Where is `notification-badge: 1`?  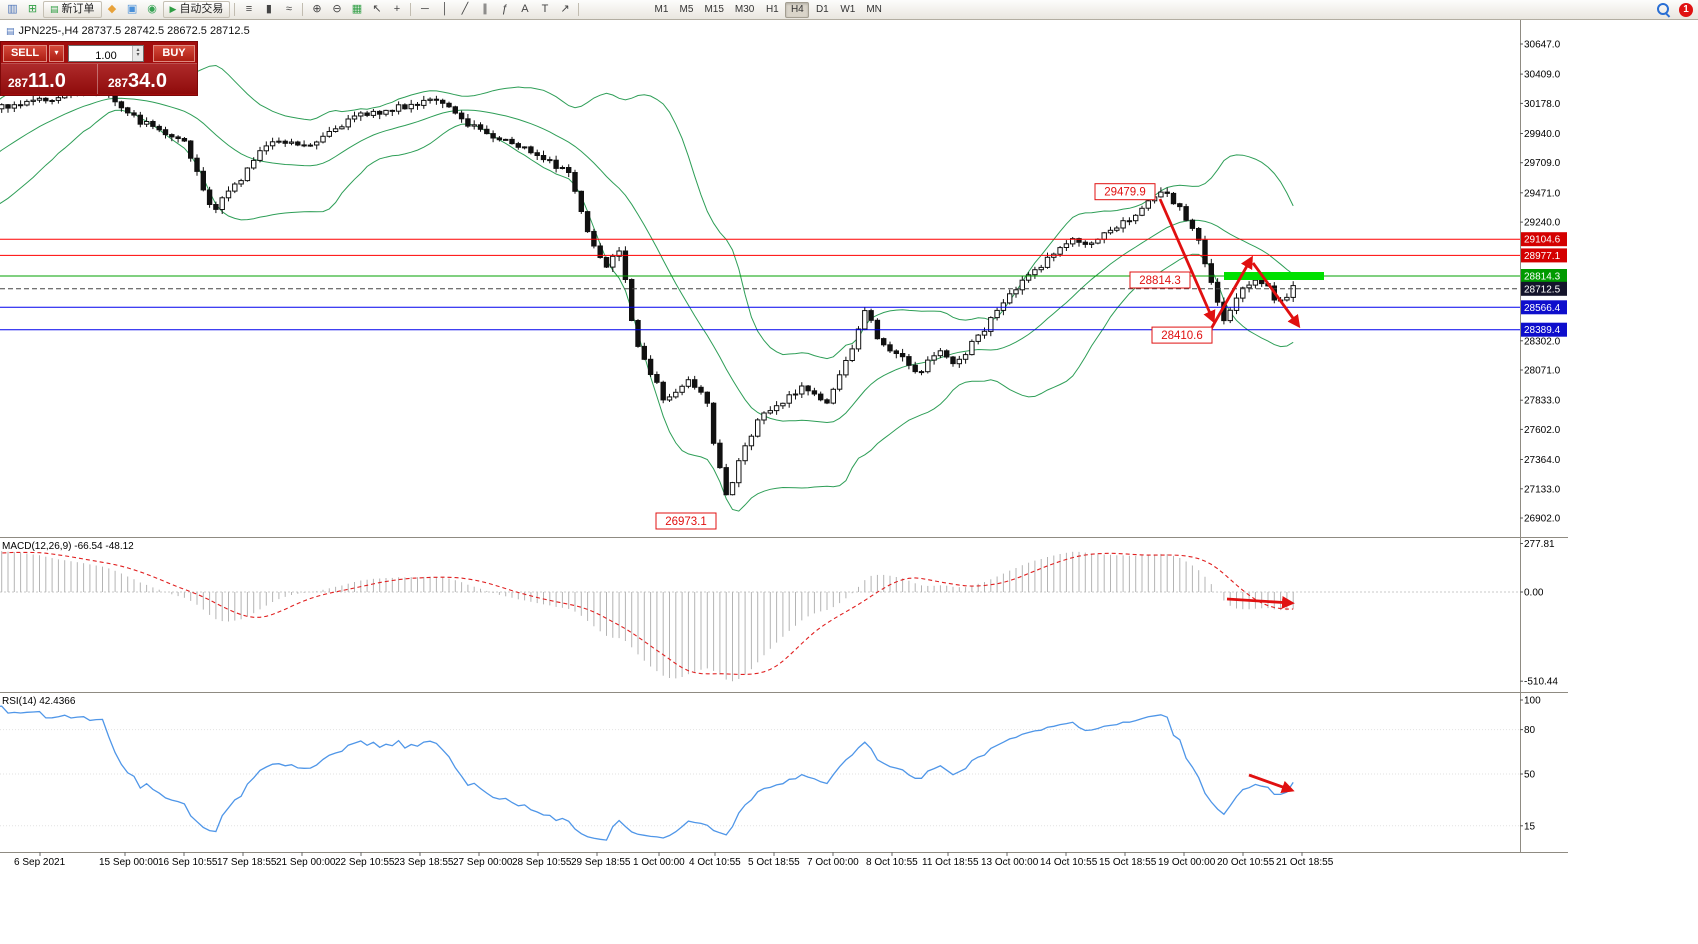 notification-badge: 1 is located at coordinates (1686, 9).